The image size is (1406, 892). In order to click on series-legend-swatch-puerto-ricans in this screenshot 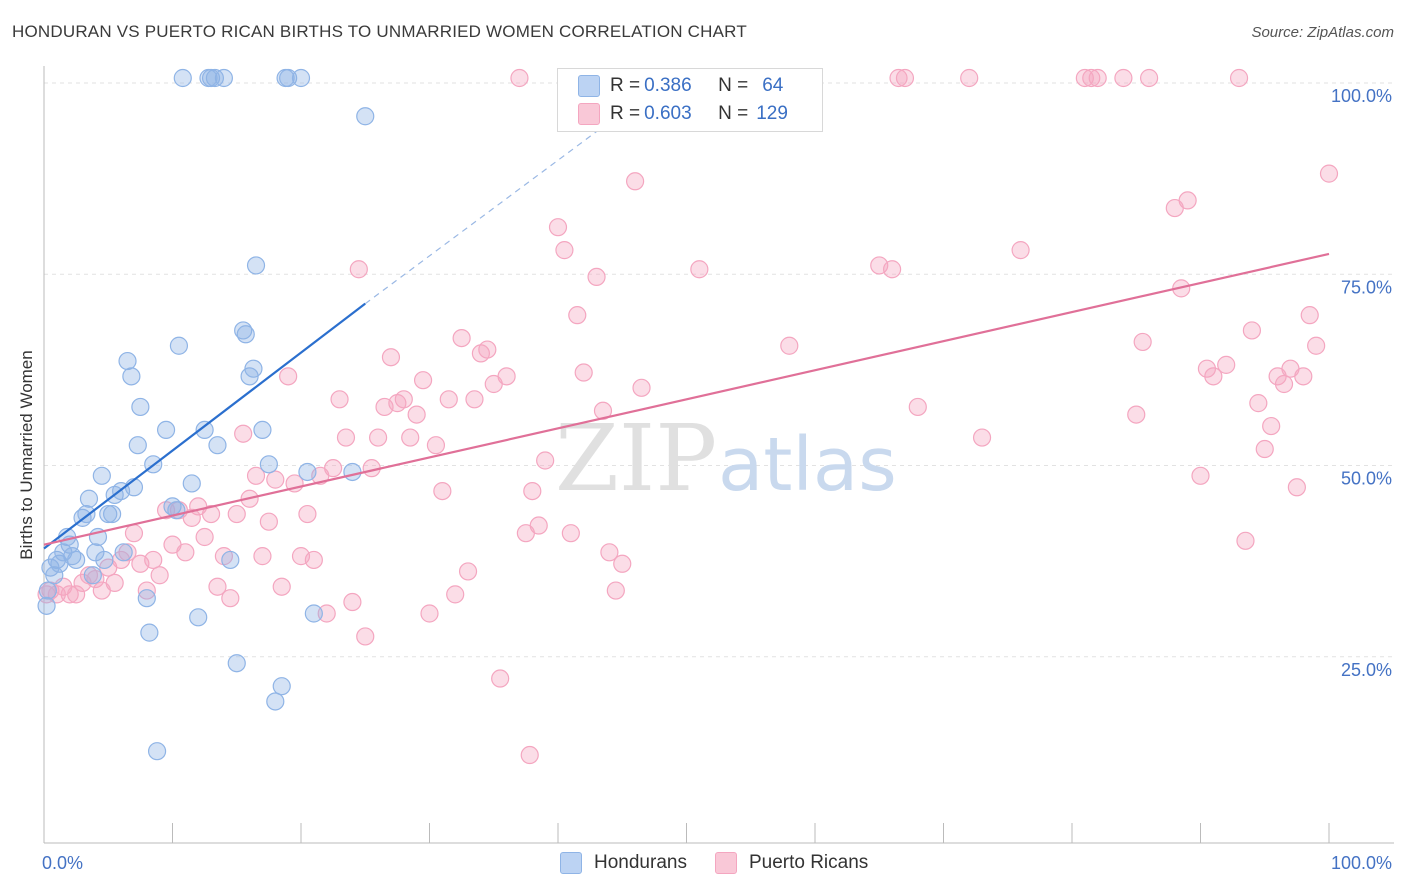, I will do `click(725, 863)`.